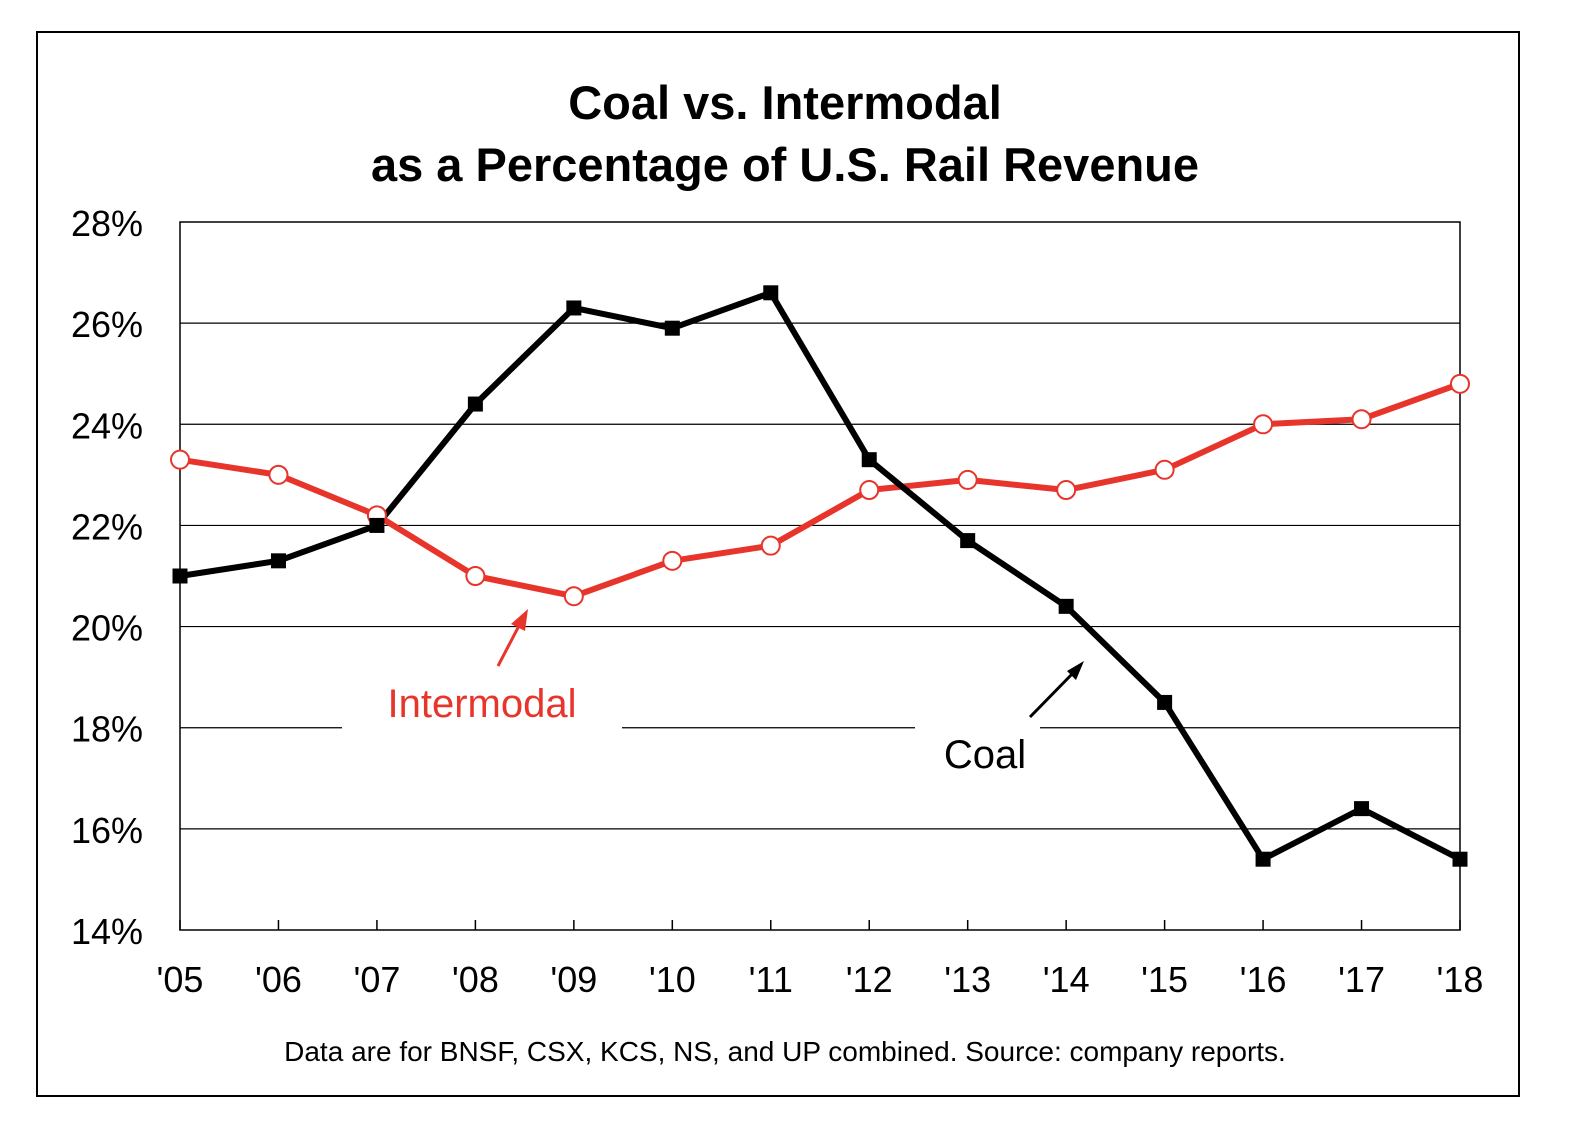 The image size is (1570, 1146). What do you see at coordinates (107, 830) in the screenshot?
I see `y-tick-label: 16%` at bounding box center [107, 830].